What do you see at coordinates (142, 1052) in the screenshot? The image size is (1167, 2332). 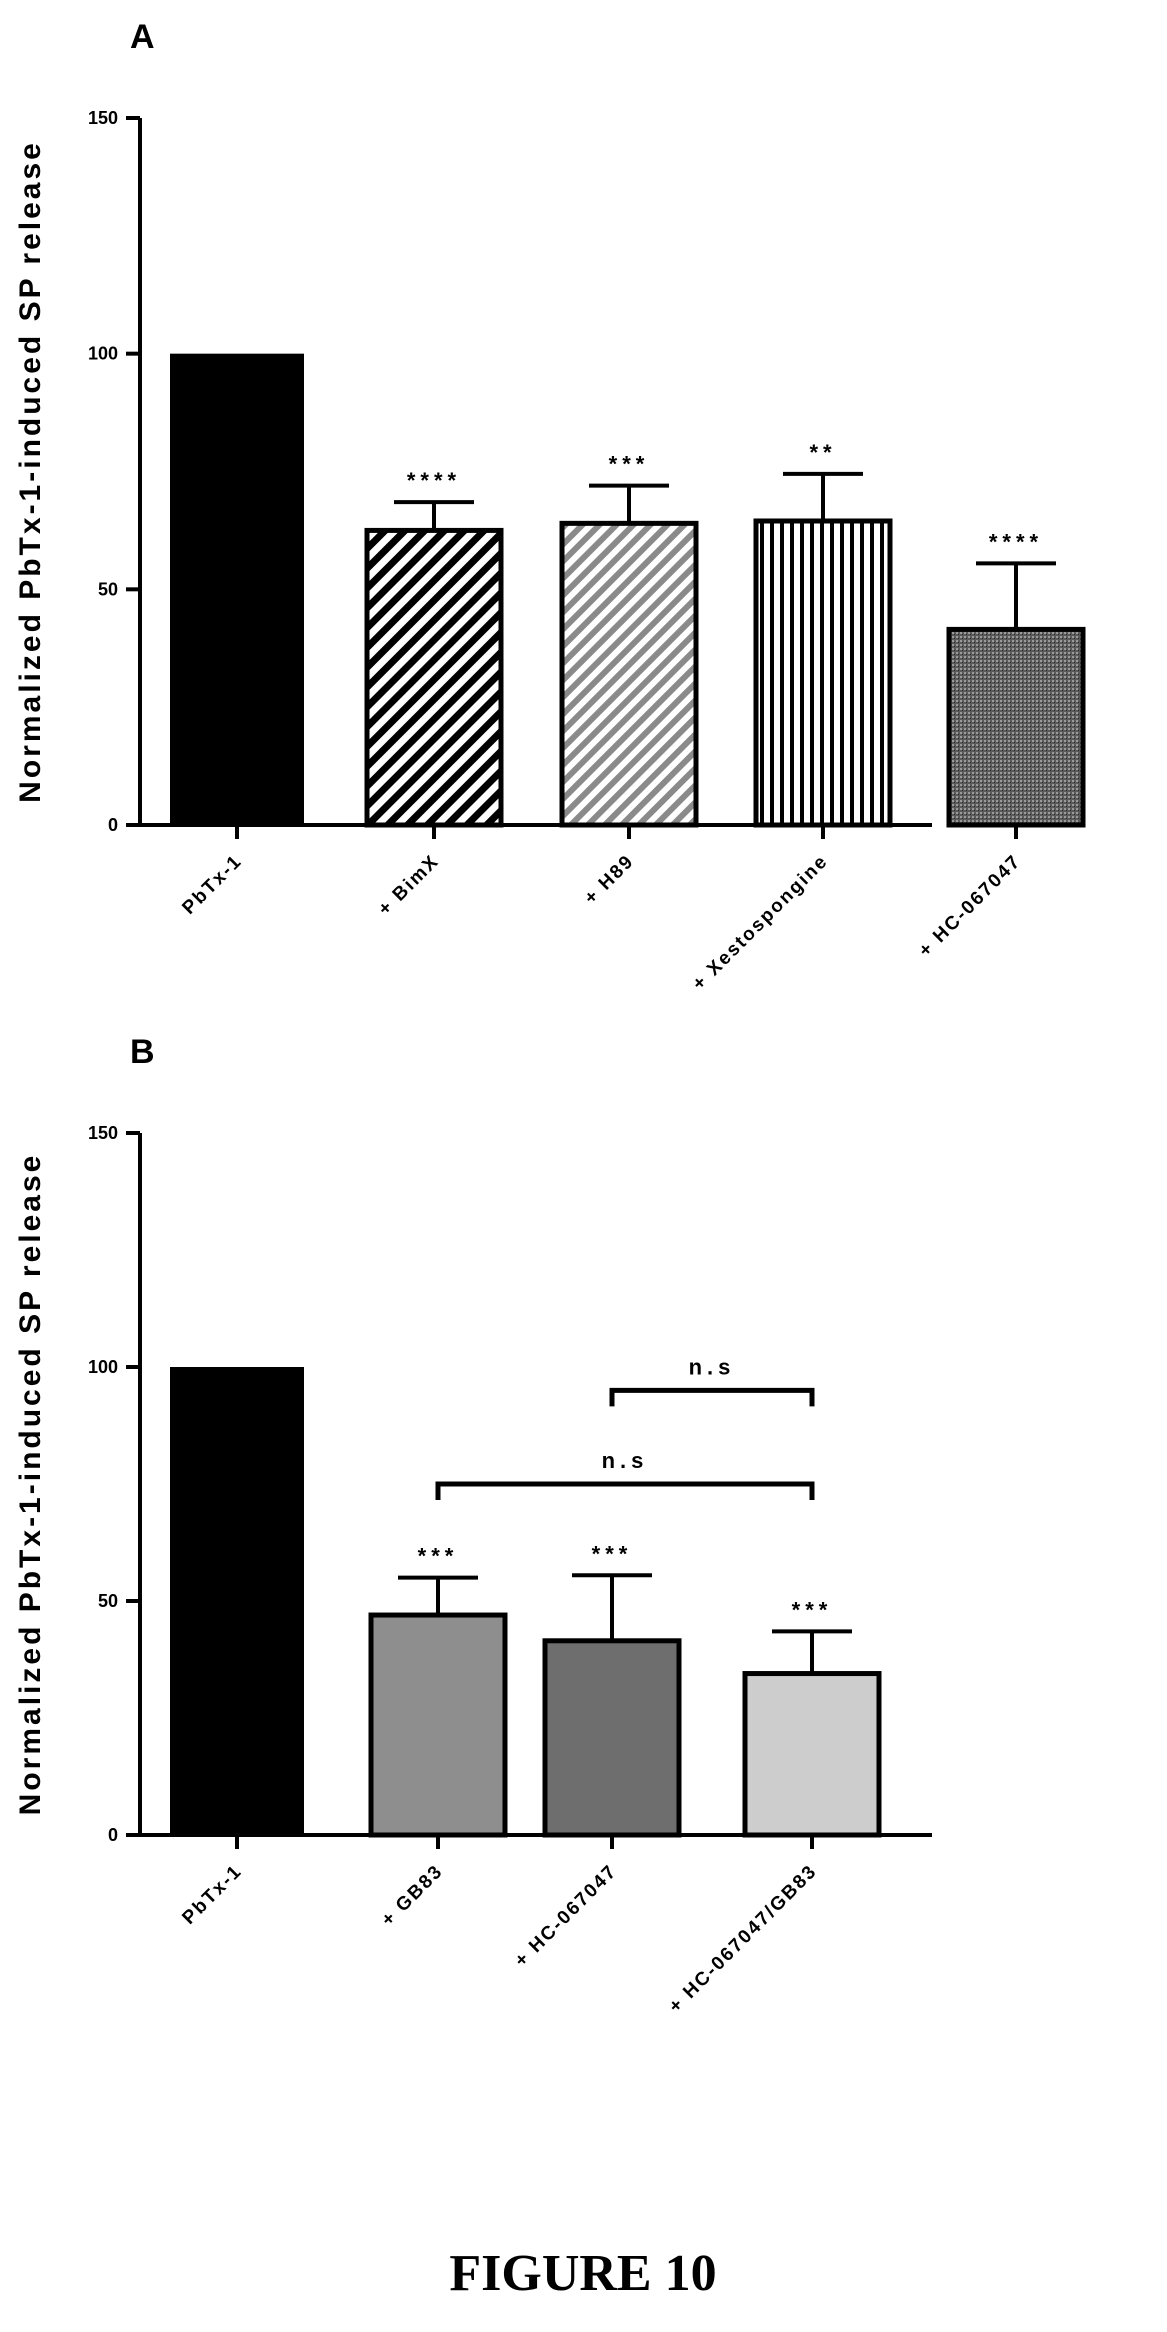 I see `panel-letter: B` at bounding box center [142, 1052].